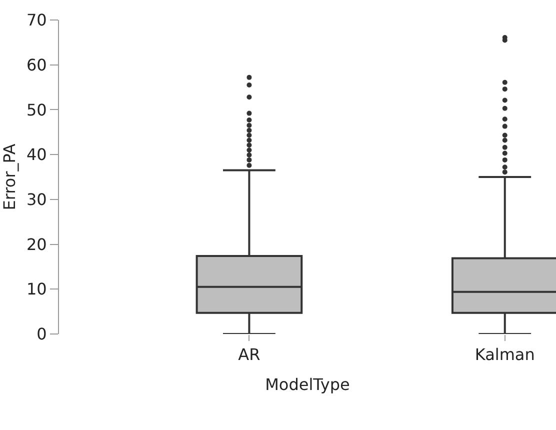  I want to click on y-tick-label: 50, so click(36, 110).